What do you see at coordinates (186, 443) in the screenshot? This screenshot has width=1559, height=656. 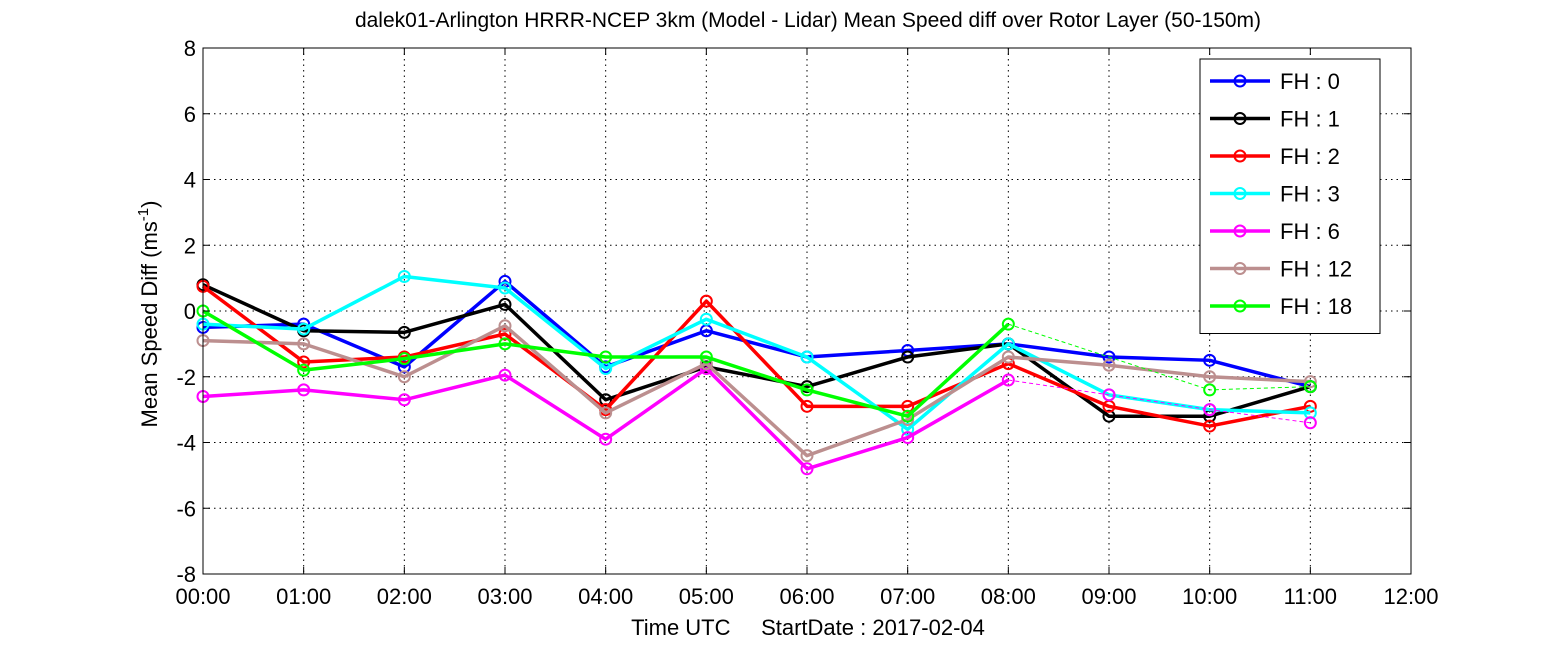 I see `y-tick-label: -4` at bounding box center [186, 443].